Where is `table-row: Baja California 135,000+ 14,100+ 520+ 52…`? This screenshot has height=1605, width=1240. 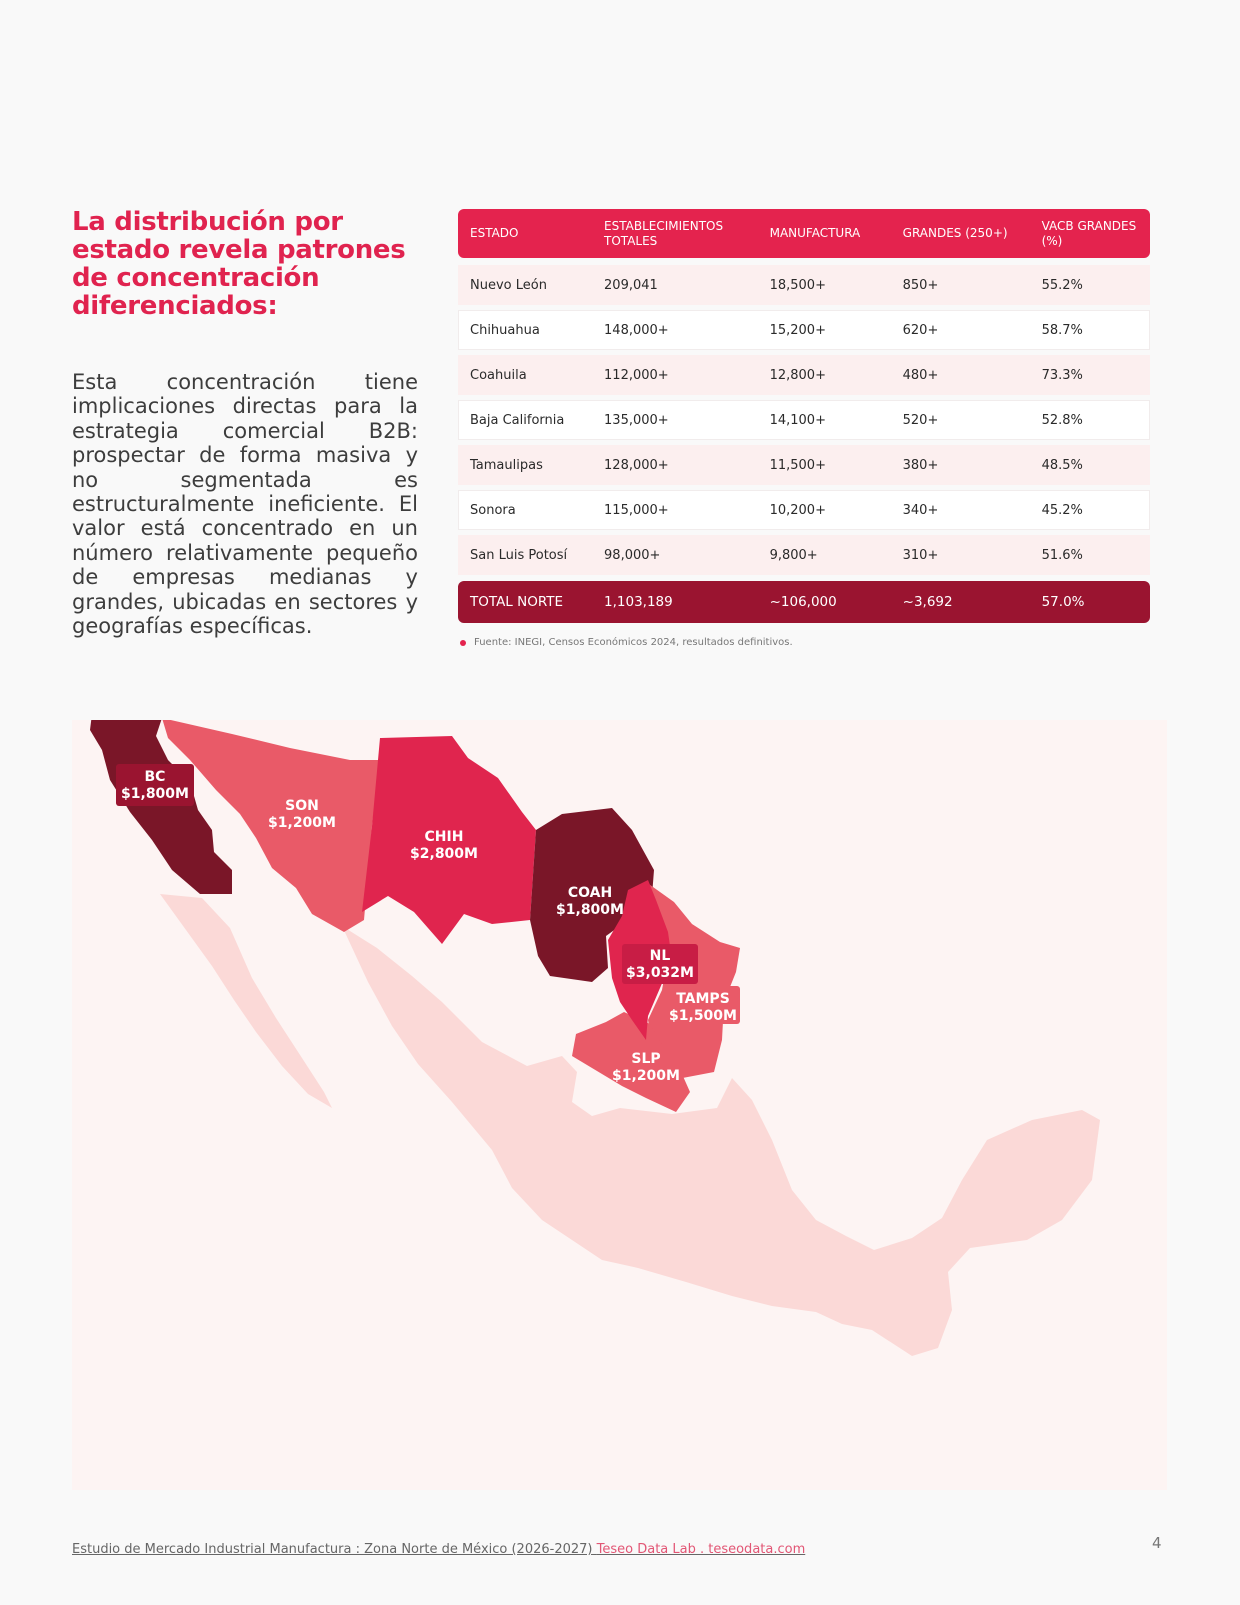 table-row: Baja California 135,000+ 14,100+ 520+ 52… is located at coordinates (804, 420).